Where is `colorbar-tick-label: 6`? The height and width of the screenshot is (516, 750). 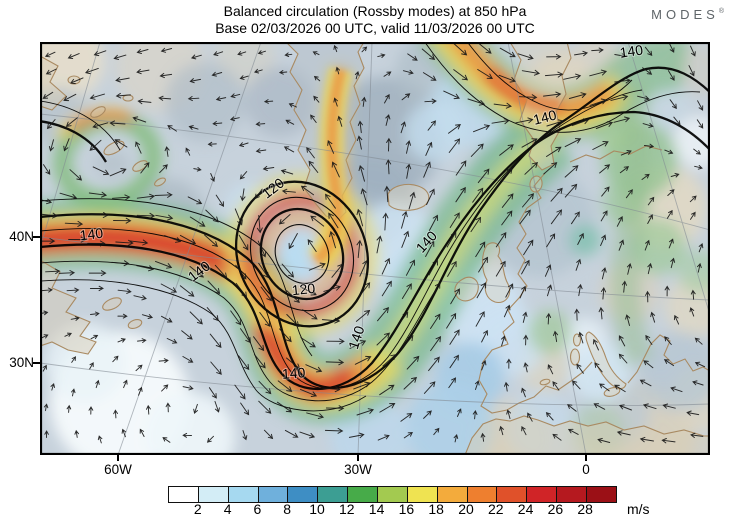
colorbar-tick-label: 6 is located at coordinates (257, 508).